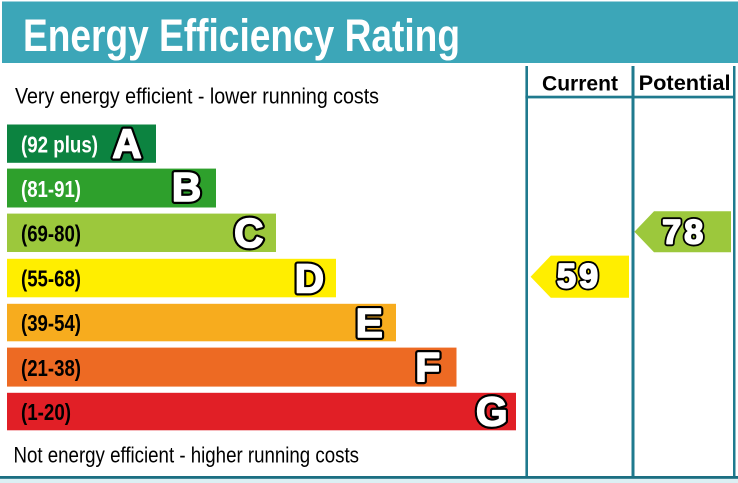  What do you see at coordinates (241, 35) in the screenshot?
I see `svg-text: Energy Efficiency Rating` at bounding box center [241, 35].